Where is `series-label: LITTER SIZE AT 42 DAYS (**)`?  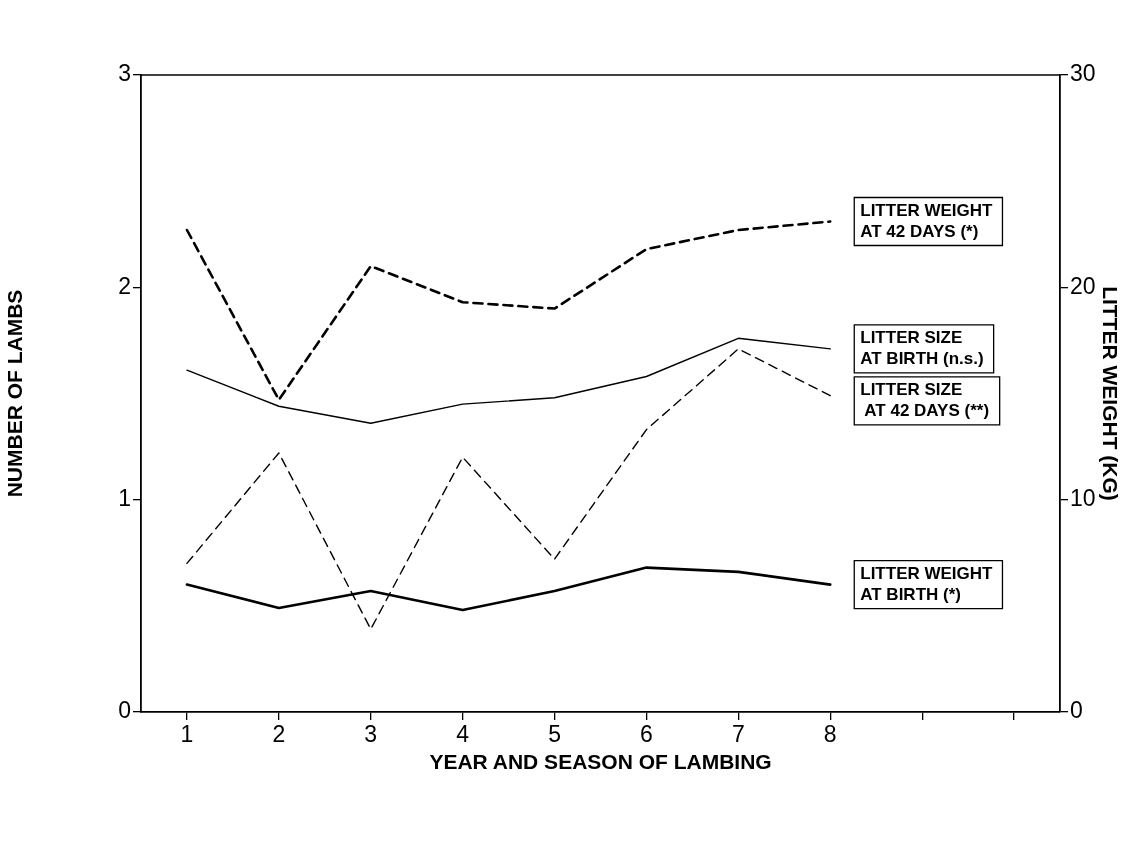 series-label: LITTER SIZE AT 42 DAYS (**) is located at coordinates (925, 400).